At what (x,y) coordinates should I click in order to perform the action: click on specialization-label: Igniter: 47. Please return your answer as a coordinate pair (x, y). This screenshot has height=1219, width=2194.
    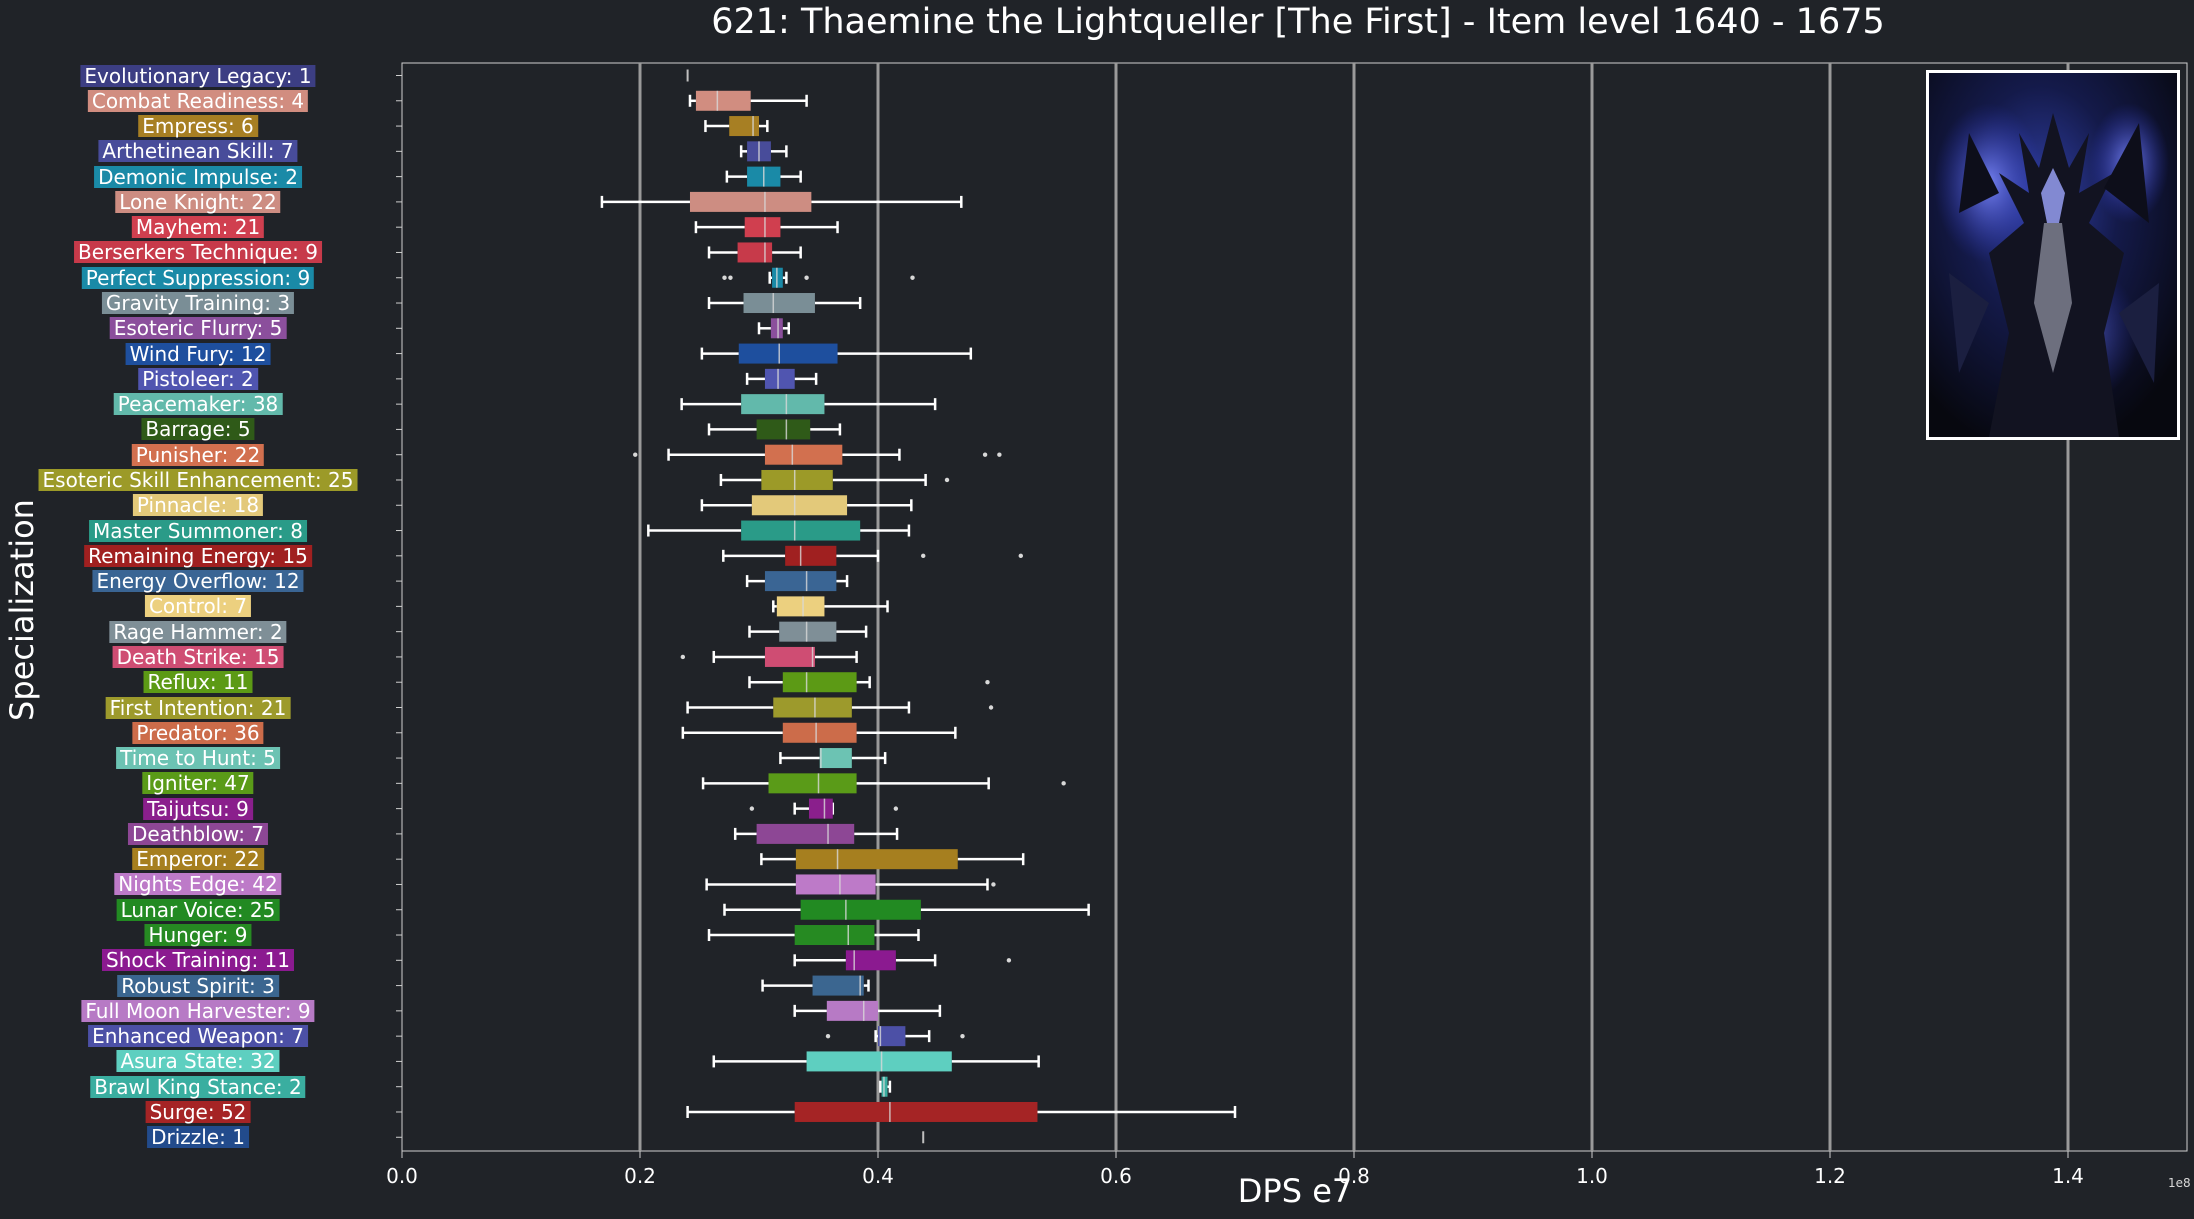
    Looking at the image, I should click on (198, 783).